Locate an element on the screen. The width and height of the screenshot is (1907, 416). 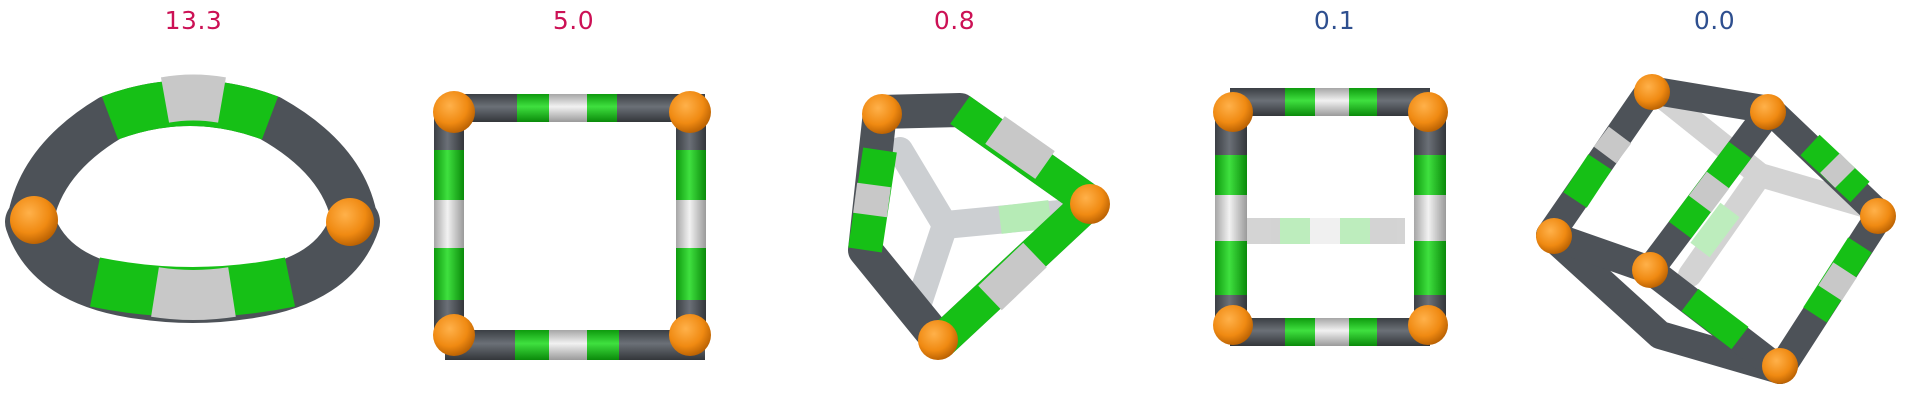
molecule-cube-frame is located at coordinates (1716, 229).